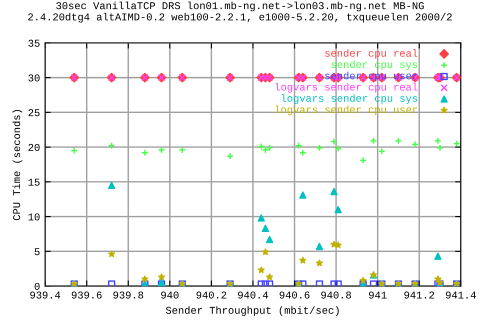  I want to click on legend-label: sender cpu sys, so click(374, 65).